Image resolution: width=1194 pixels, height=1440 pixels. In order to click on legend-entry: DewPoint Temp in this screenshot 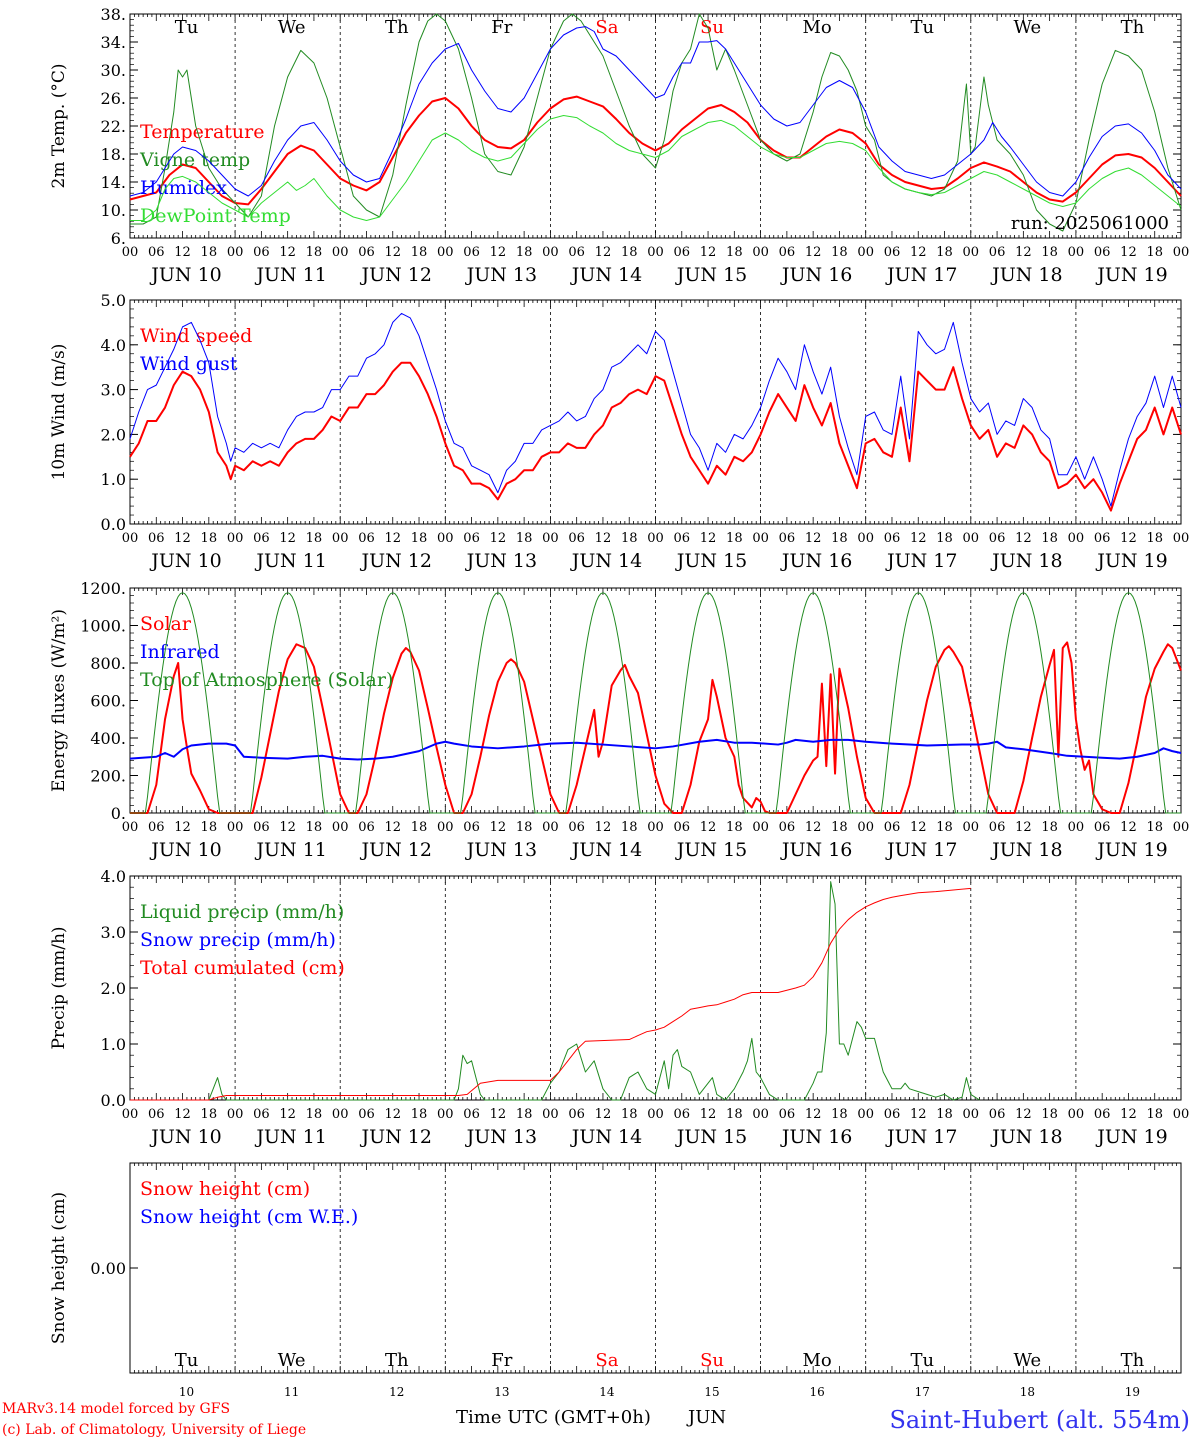, I will do `click(215, 216)`.